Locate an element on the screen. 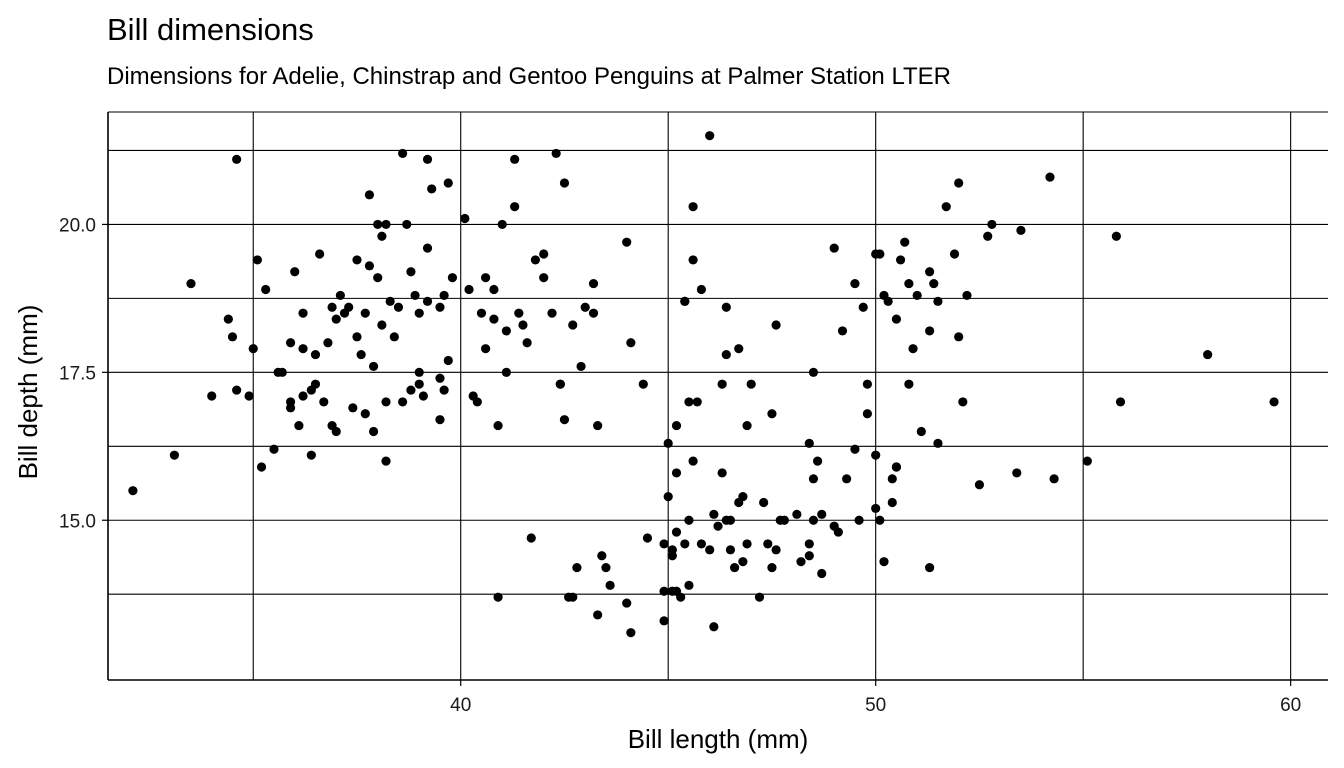  y-tick-label: 17.5 is located at coordinates (77, 373).